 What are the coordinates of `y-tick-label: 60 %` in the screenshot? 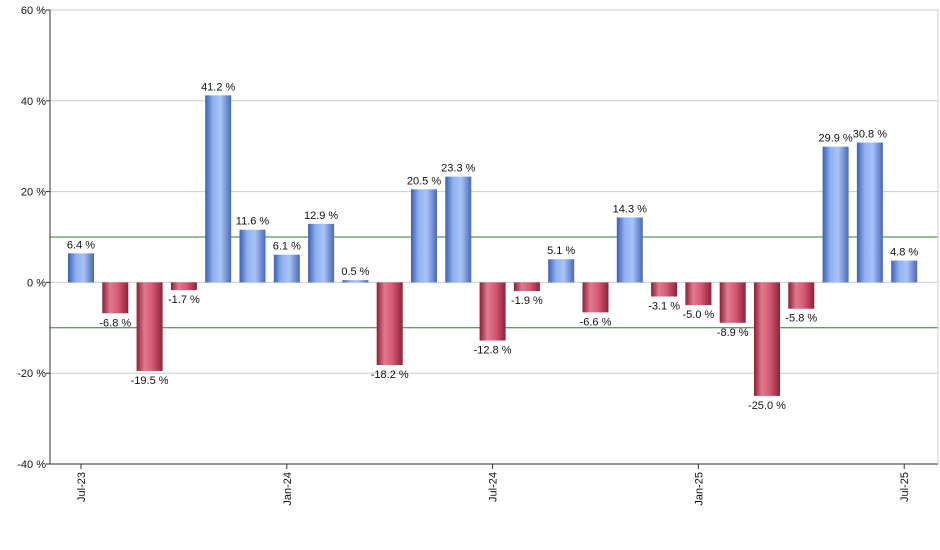 It's located at (33, 11).